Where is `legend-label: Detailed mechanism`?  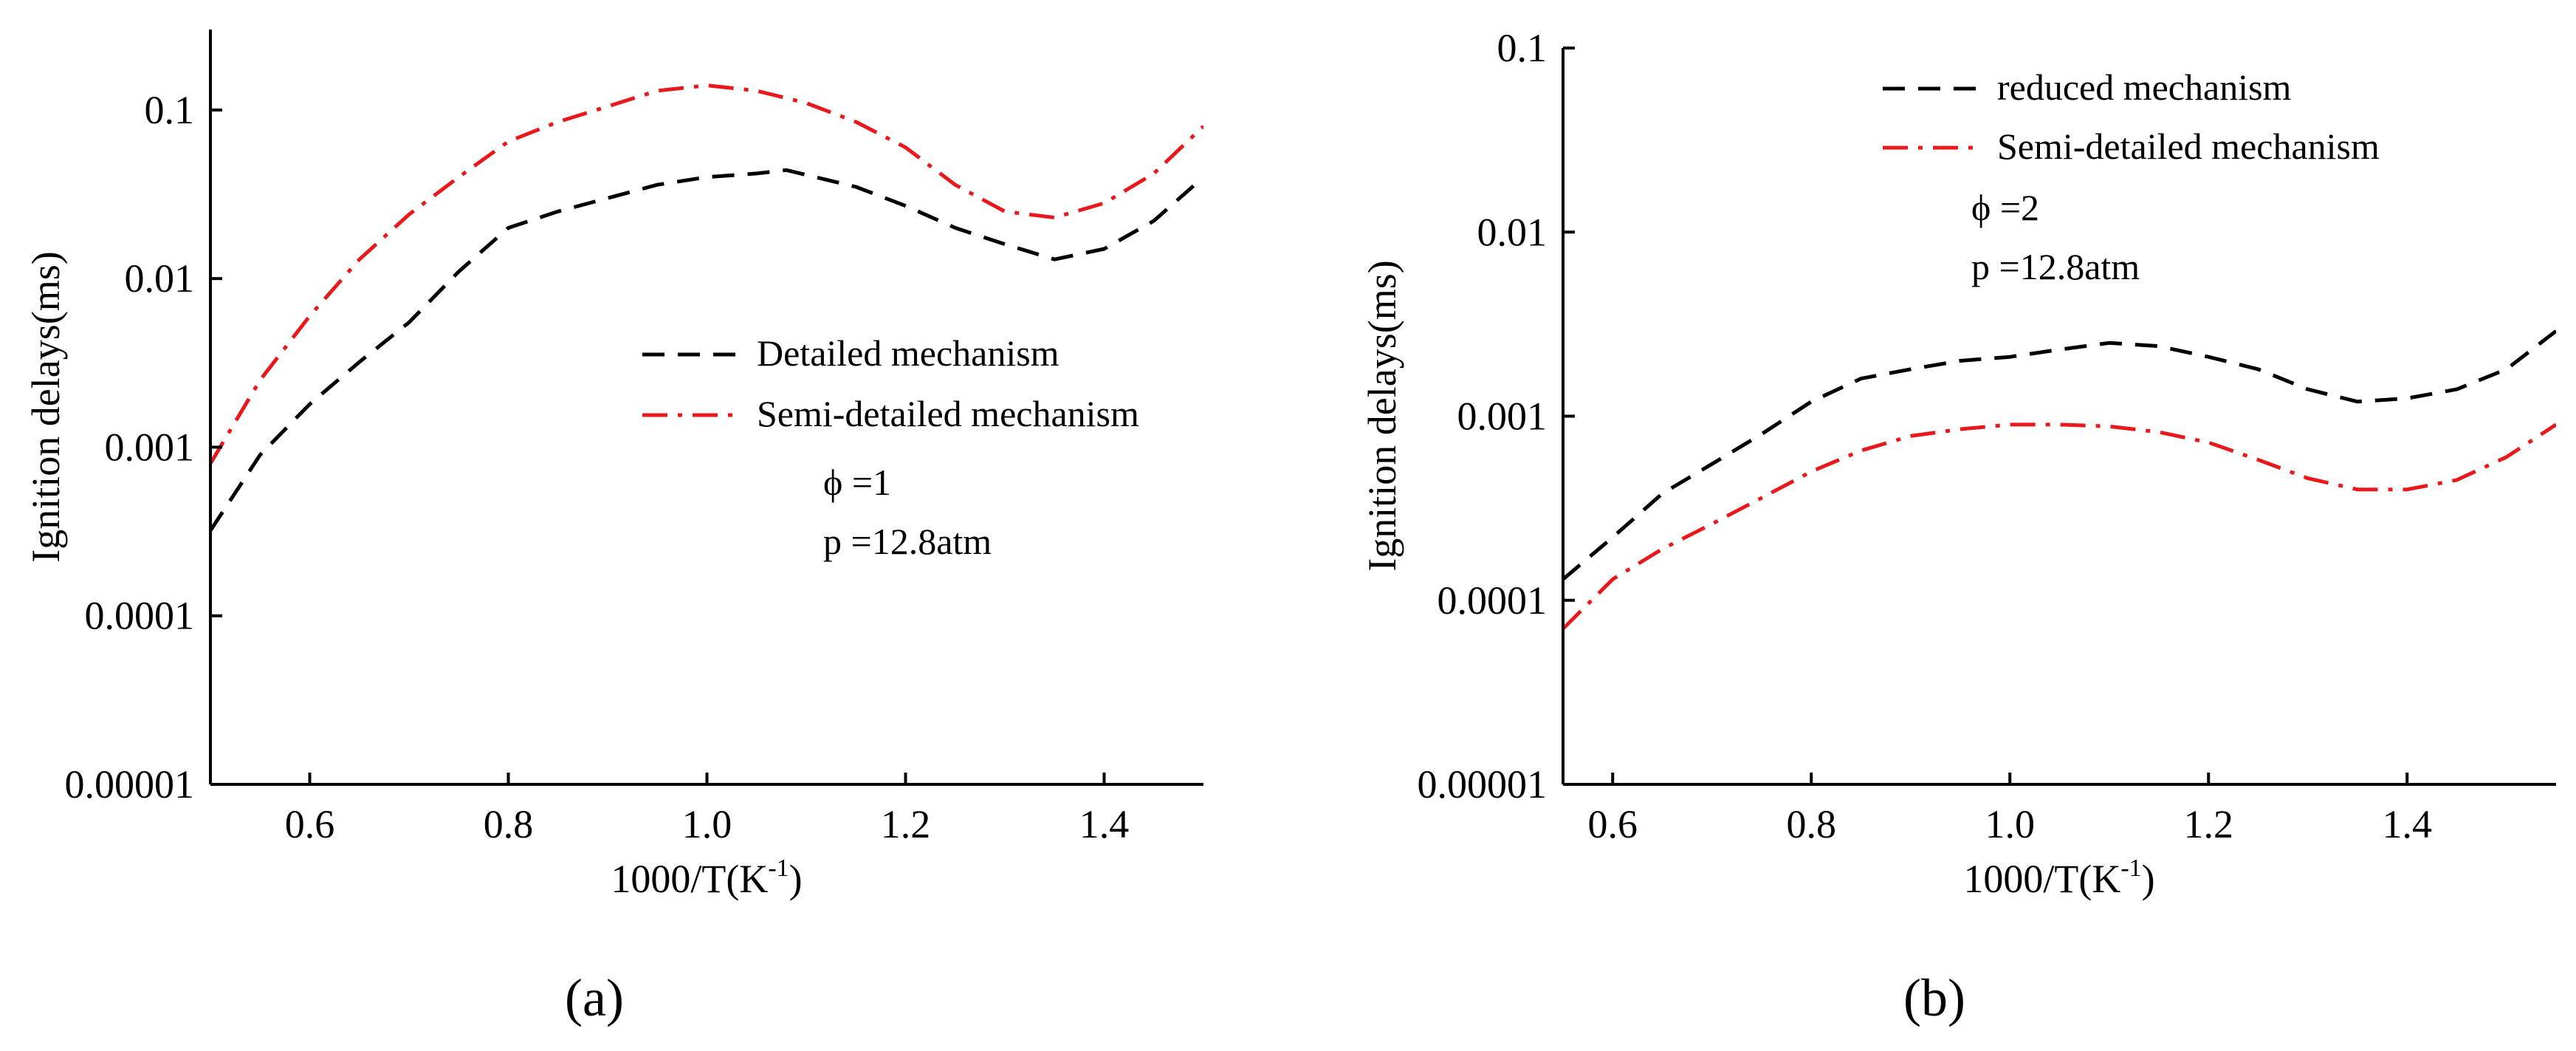 legend-label: Detailed mechanism is located at coordinates (908, 353).